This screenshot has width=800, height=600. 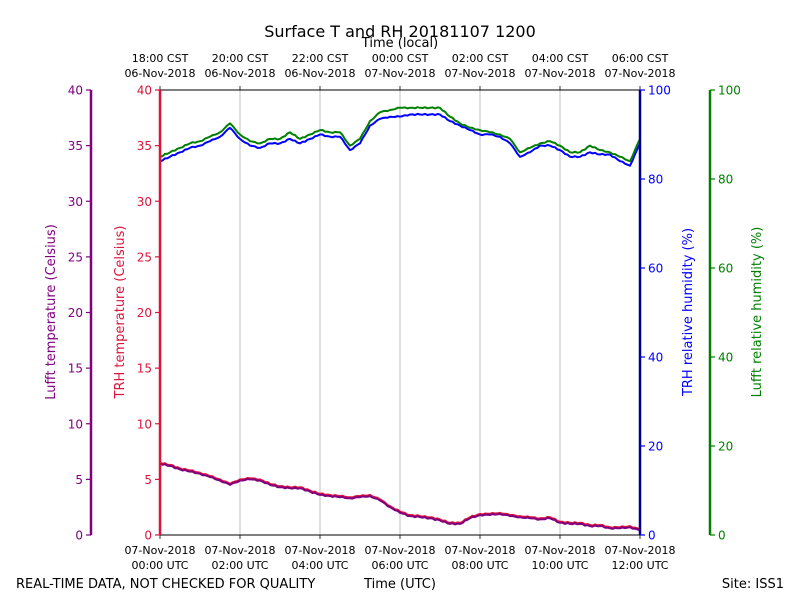 What do you see at coordinates (144, 257) in the screenshot?
I see `trh-temp-tick-label: 25` at bounding box center [144, 257].